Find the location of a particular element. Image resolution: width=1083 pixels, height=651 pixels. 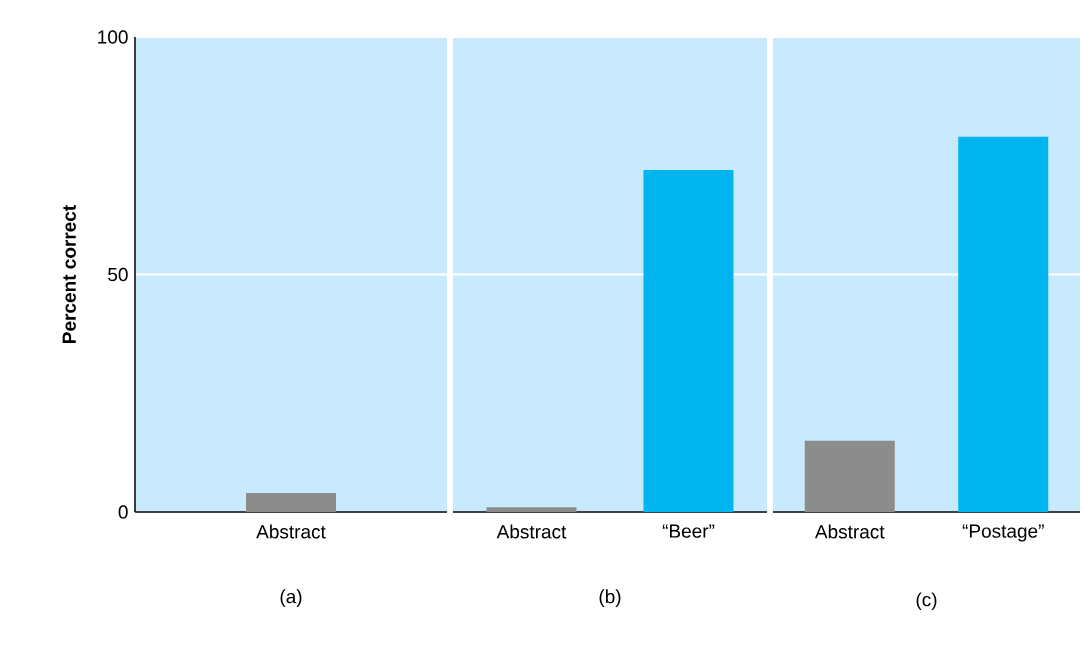

x-axis-title: (a) is located at coordinates (291, 598).